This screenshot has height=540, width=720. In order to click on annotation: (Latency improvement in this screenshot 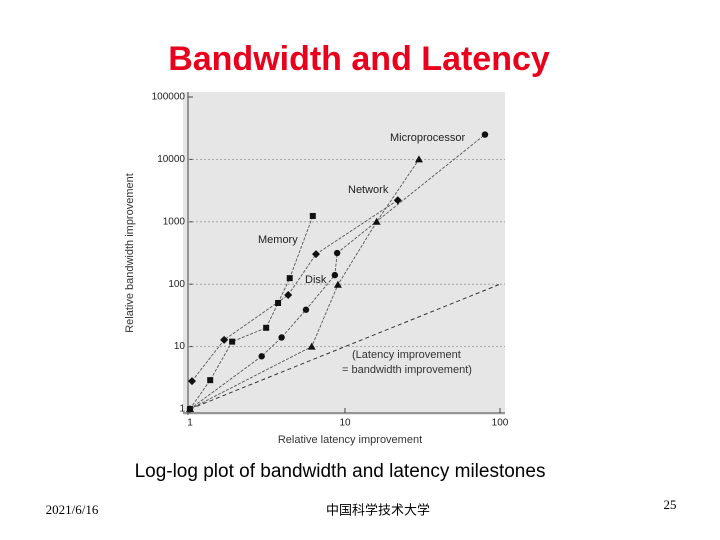, I will do `click(406, 355)`.